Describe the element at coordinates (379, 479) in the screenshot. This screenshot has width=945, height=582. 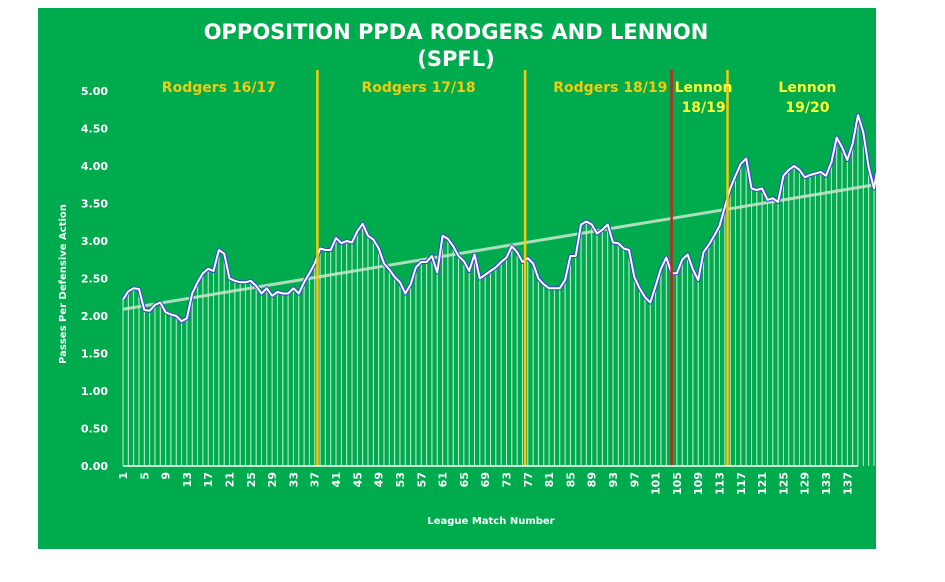
I see `x-tick-label: 49` at that location.